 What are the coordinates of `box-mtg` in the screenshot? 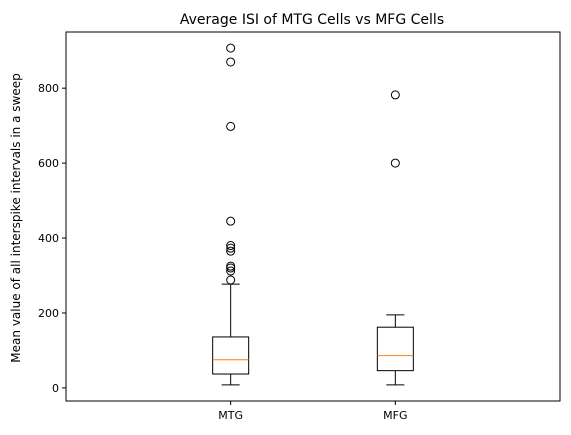 It's located at (231, 355).